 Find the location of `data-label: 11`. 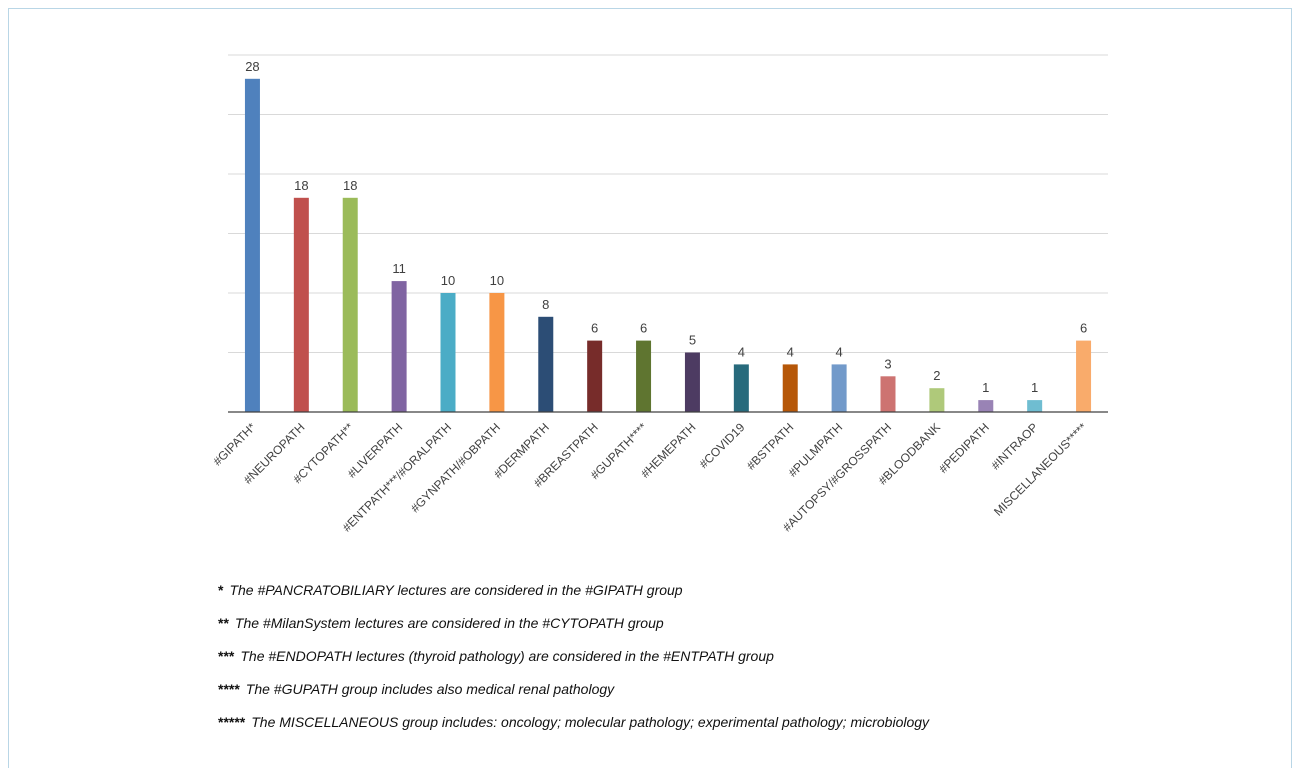

data-label: 11 is located at coordinates (399, 268).